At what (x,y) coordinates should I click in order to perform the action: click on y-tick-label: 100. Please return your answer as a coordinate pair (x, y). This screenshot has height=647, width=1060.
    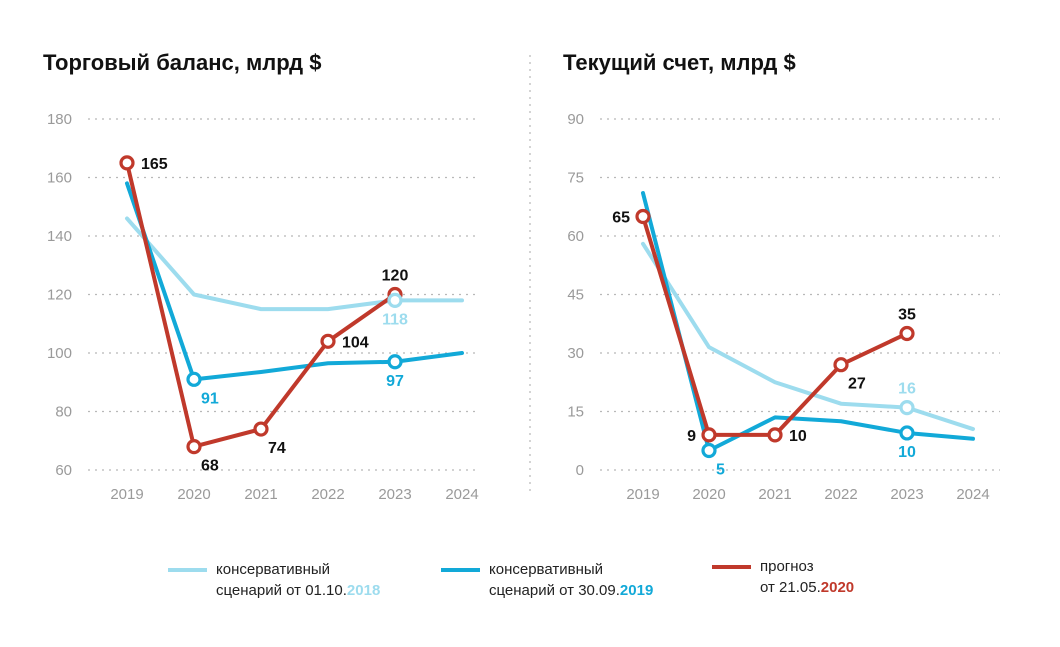
    Looking at the image, I should click on (59, 353).